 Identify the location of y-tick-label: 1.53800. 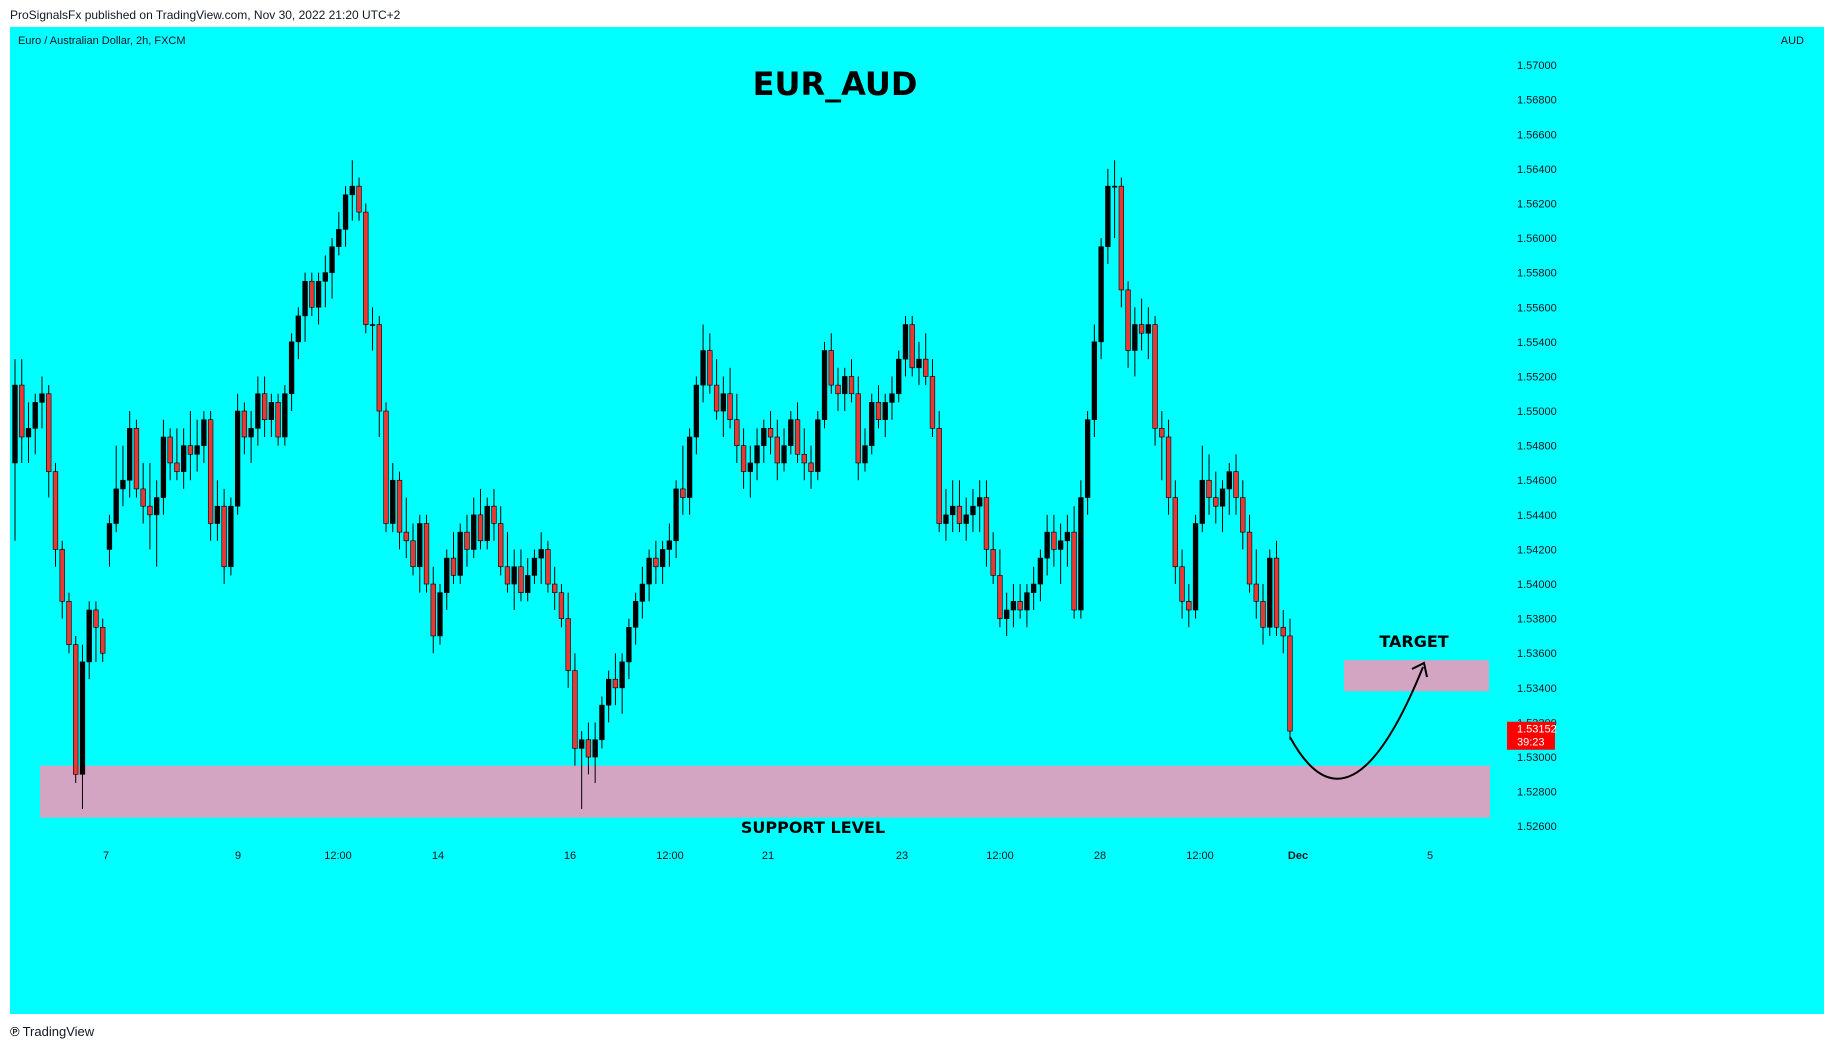
(1537, 620).